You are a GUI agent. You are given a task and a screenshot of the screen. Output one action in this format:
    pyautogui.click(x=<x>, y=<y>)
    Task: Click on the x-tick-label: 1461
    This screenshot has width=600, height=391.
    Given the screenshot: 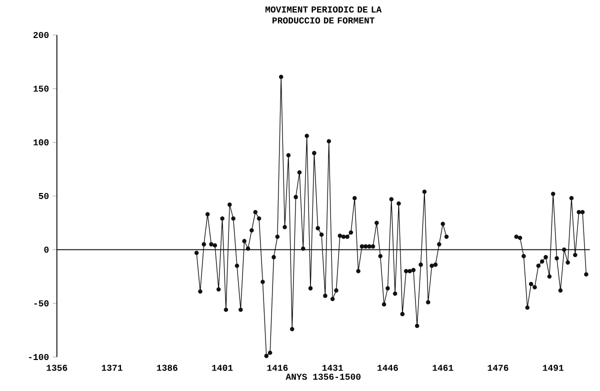 What is the action you would take?
    pyautogui.click(x=443, y=367)
    